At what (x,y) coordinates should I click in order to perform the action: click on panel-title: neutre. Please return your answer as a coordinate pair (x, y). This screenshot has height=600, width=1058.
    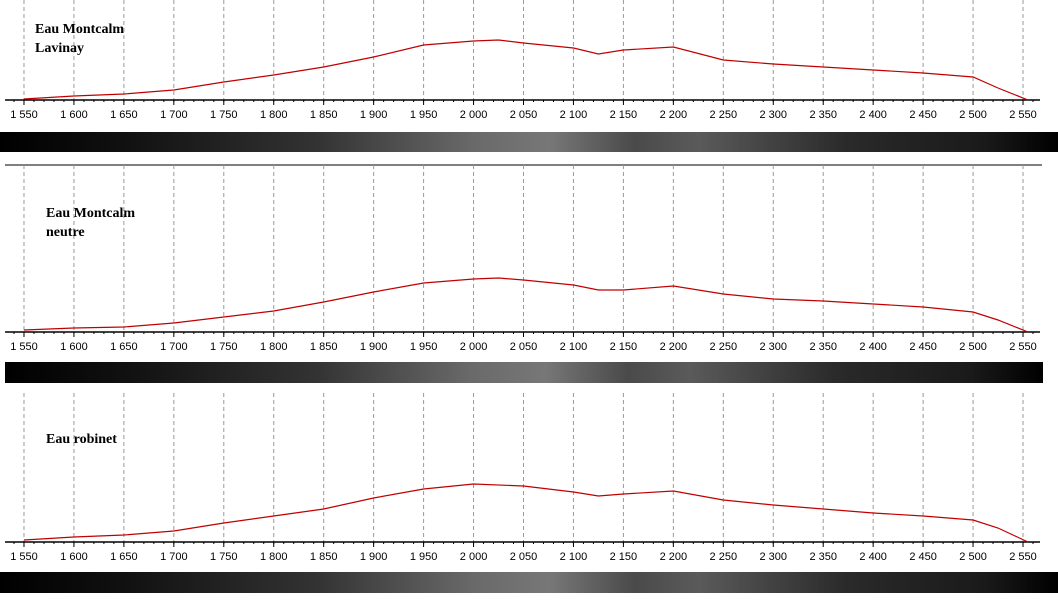
    Looking at the image, I should click on (65, 232).